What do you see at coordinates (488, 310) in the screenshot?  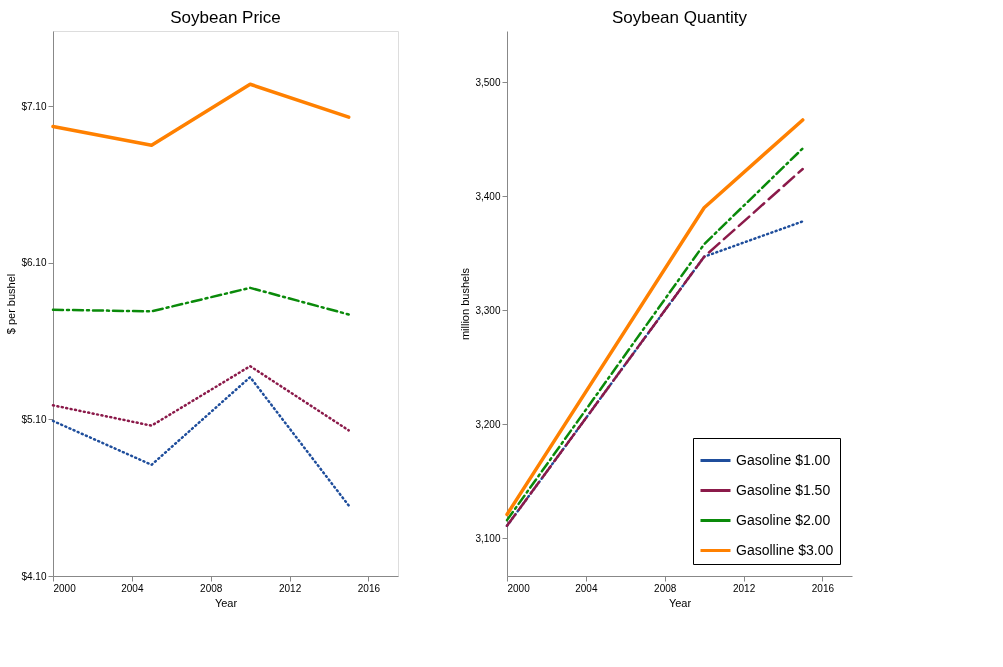 I see `y-tick-label: 3,300` at bounding box center [488, 310].